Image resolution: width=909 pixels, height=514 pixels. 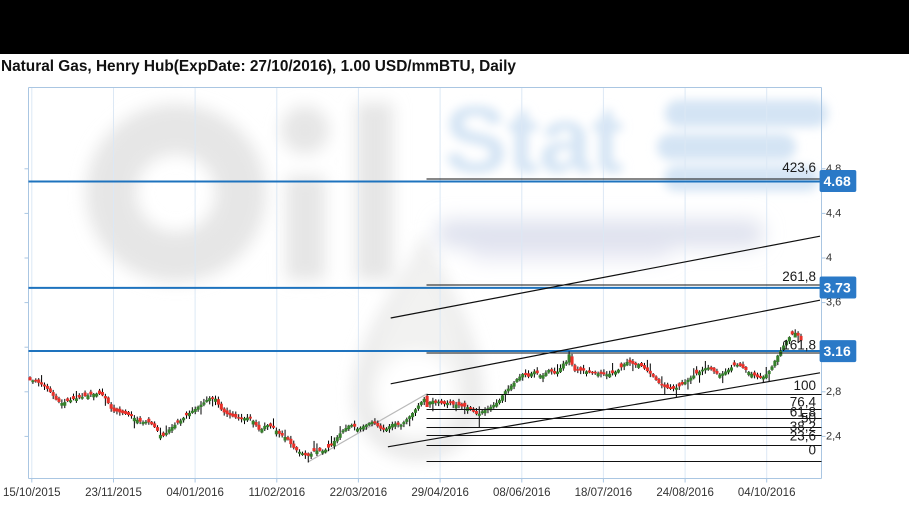 What do you see at coordinates (812, 450) in the screenshot?
I see `svg-text: 0` at bounding box center [812, 450].